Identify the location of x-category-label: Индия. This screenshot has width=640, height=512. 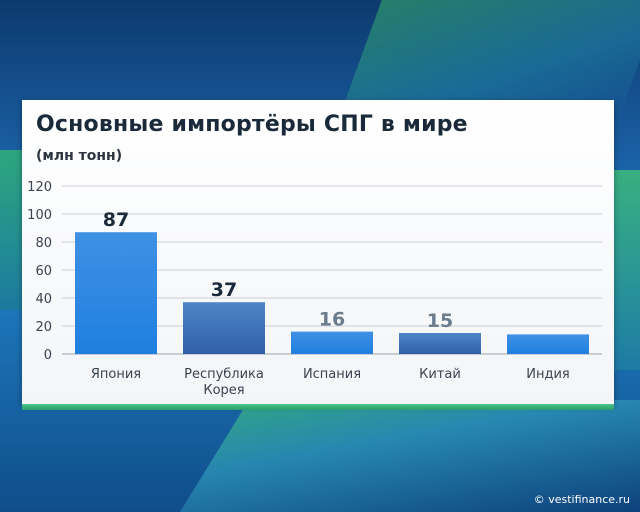
(547, 374).